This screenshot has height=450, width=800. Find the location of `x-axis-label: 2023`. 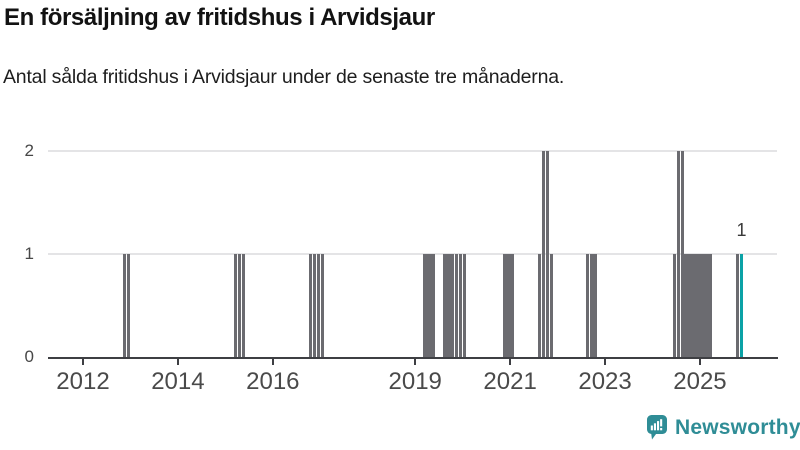

x-axis-label: 2023 is located at coordinates (605, 381).